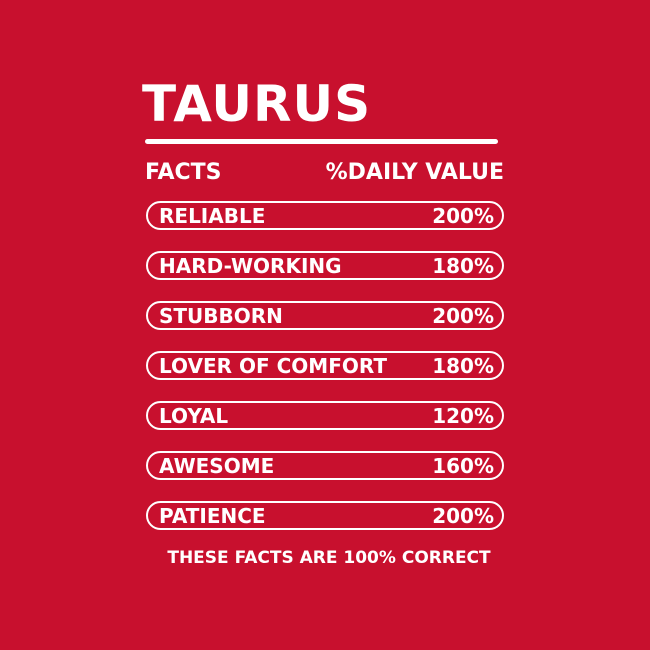  I want to click on footer-note: THESE FACTS ARE 100% CORRECT, so click(329, 558).